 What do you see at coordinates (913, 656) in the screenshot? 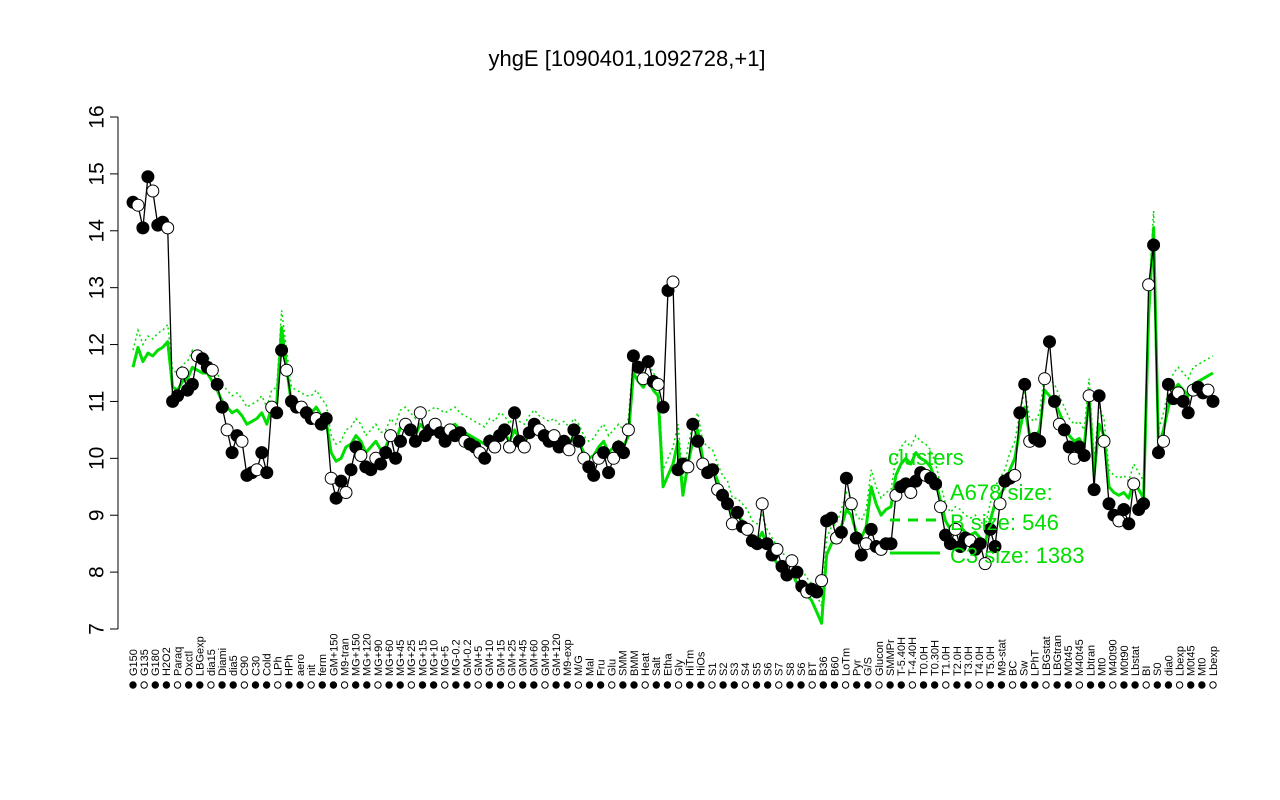
I see `x-tick-label: T-4.40H` at bounding box center [913, 656].